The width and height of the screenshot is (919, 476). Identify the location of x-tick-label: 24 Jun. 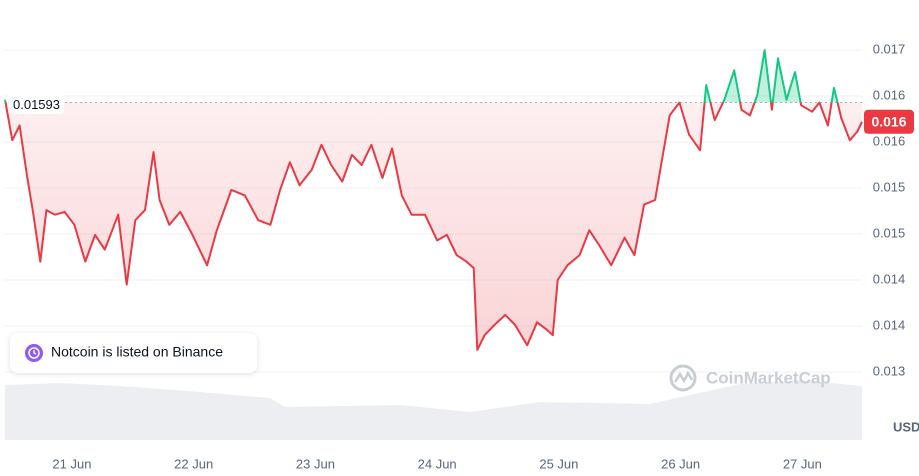
(437, 463).